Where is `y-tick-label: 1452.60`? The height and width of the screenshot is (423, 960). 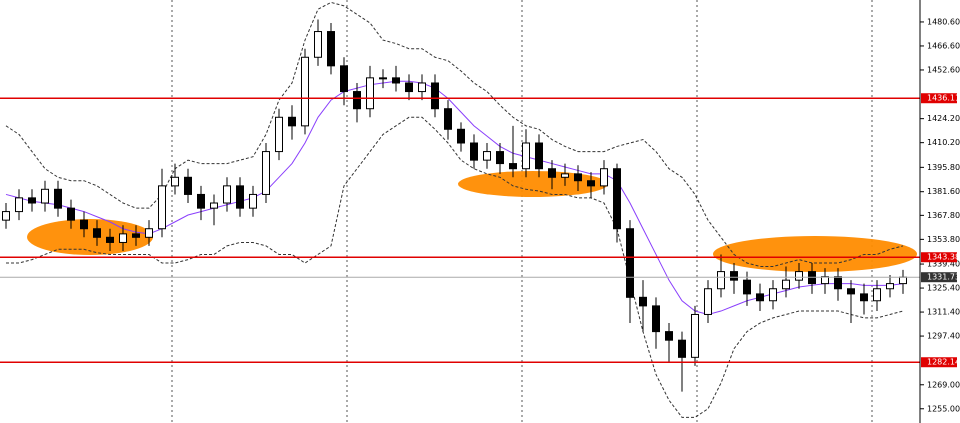 y-tick-label: 1452.60 is located at coordinates (943, 69).